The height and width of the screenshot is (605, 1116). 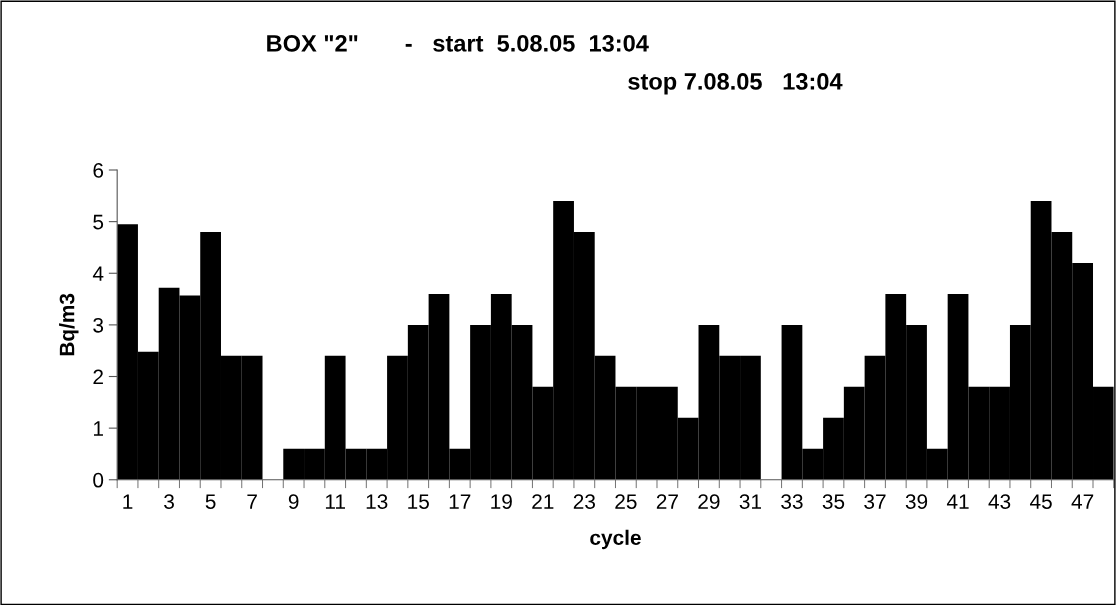 What do you see at coordinates (615, 539) in the screenshot?
I see `x-axis-title: cycle` at bounding box center [615, 539].